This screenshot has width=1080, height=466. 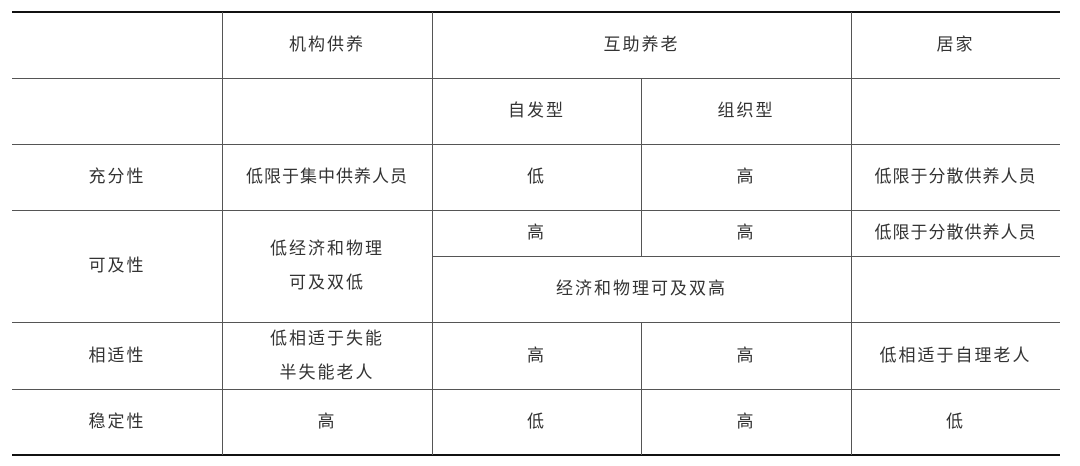 What do you see at coordinates (117, 266) in the screenshot?
I see `row-label-accessibility: 可及性` at bounding box center [117, 266].